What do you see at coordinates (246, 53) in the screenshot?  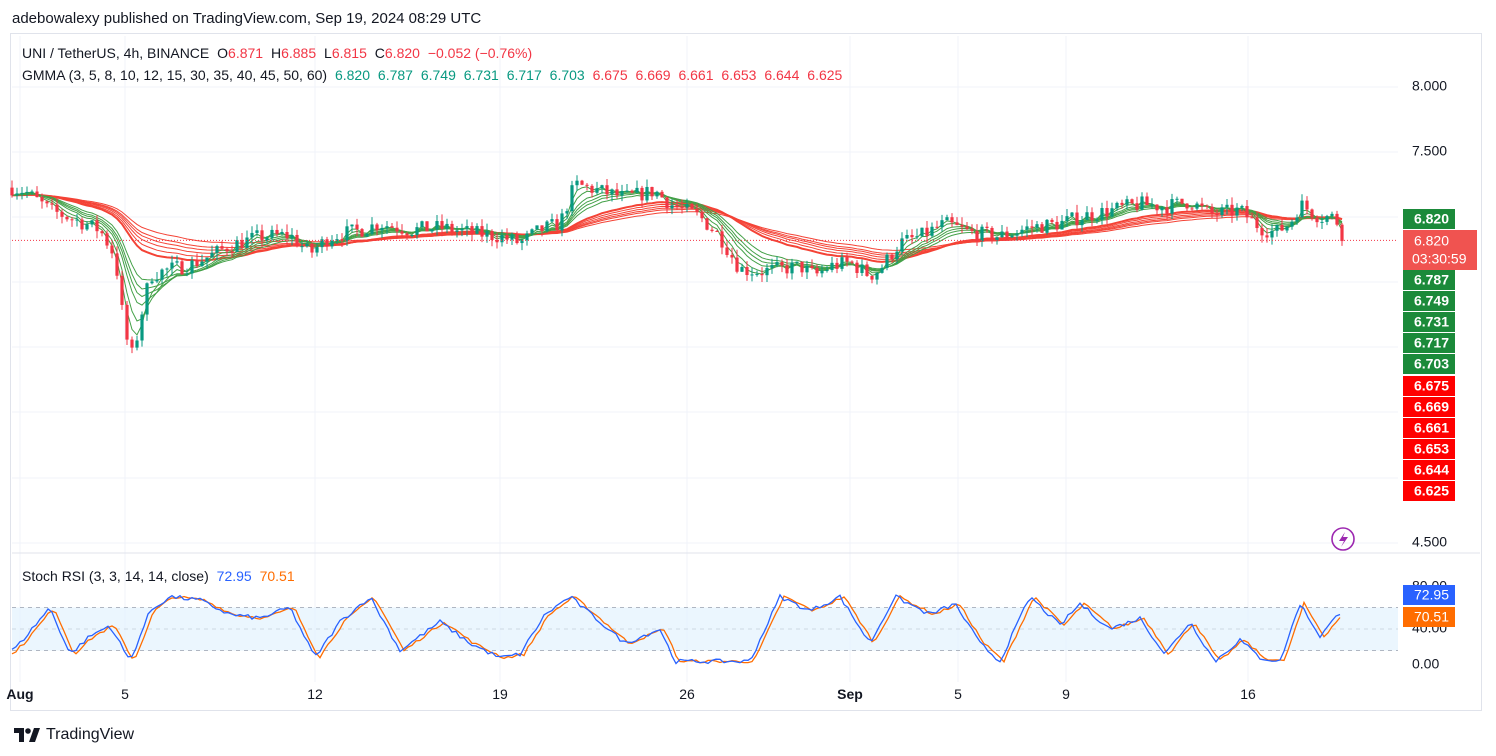 I see `open-value: 6.871` at bounding box center [246, 53].